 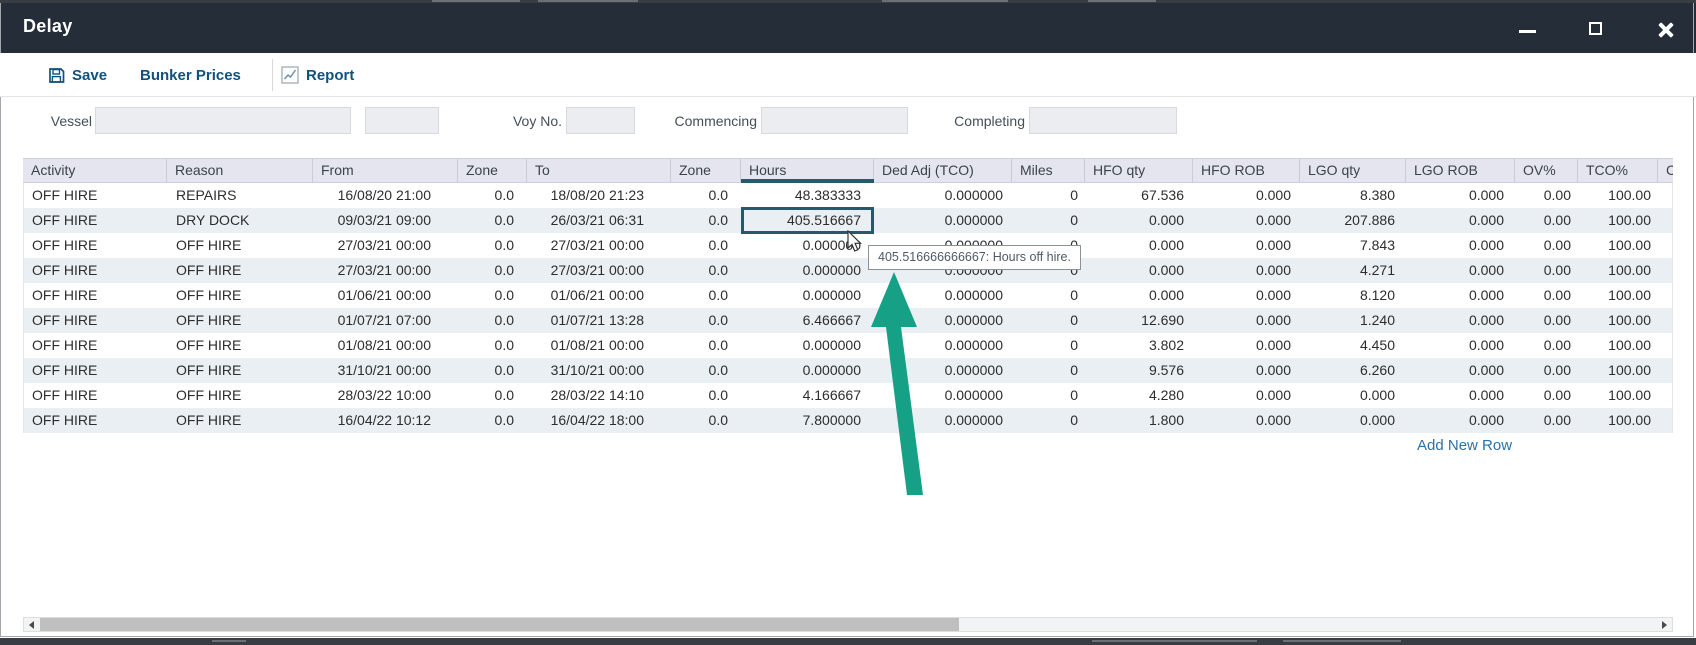 I want to click on vessel-input, so click(x=223, y=120).